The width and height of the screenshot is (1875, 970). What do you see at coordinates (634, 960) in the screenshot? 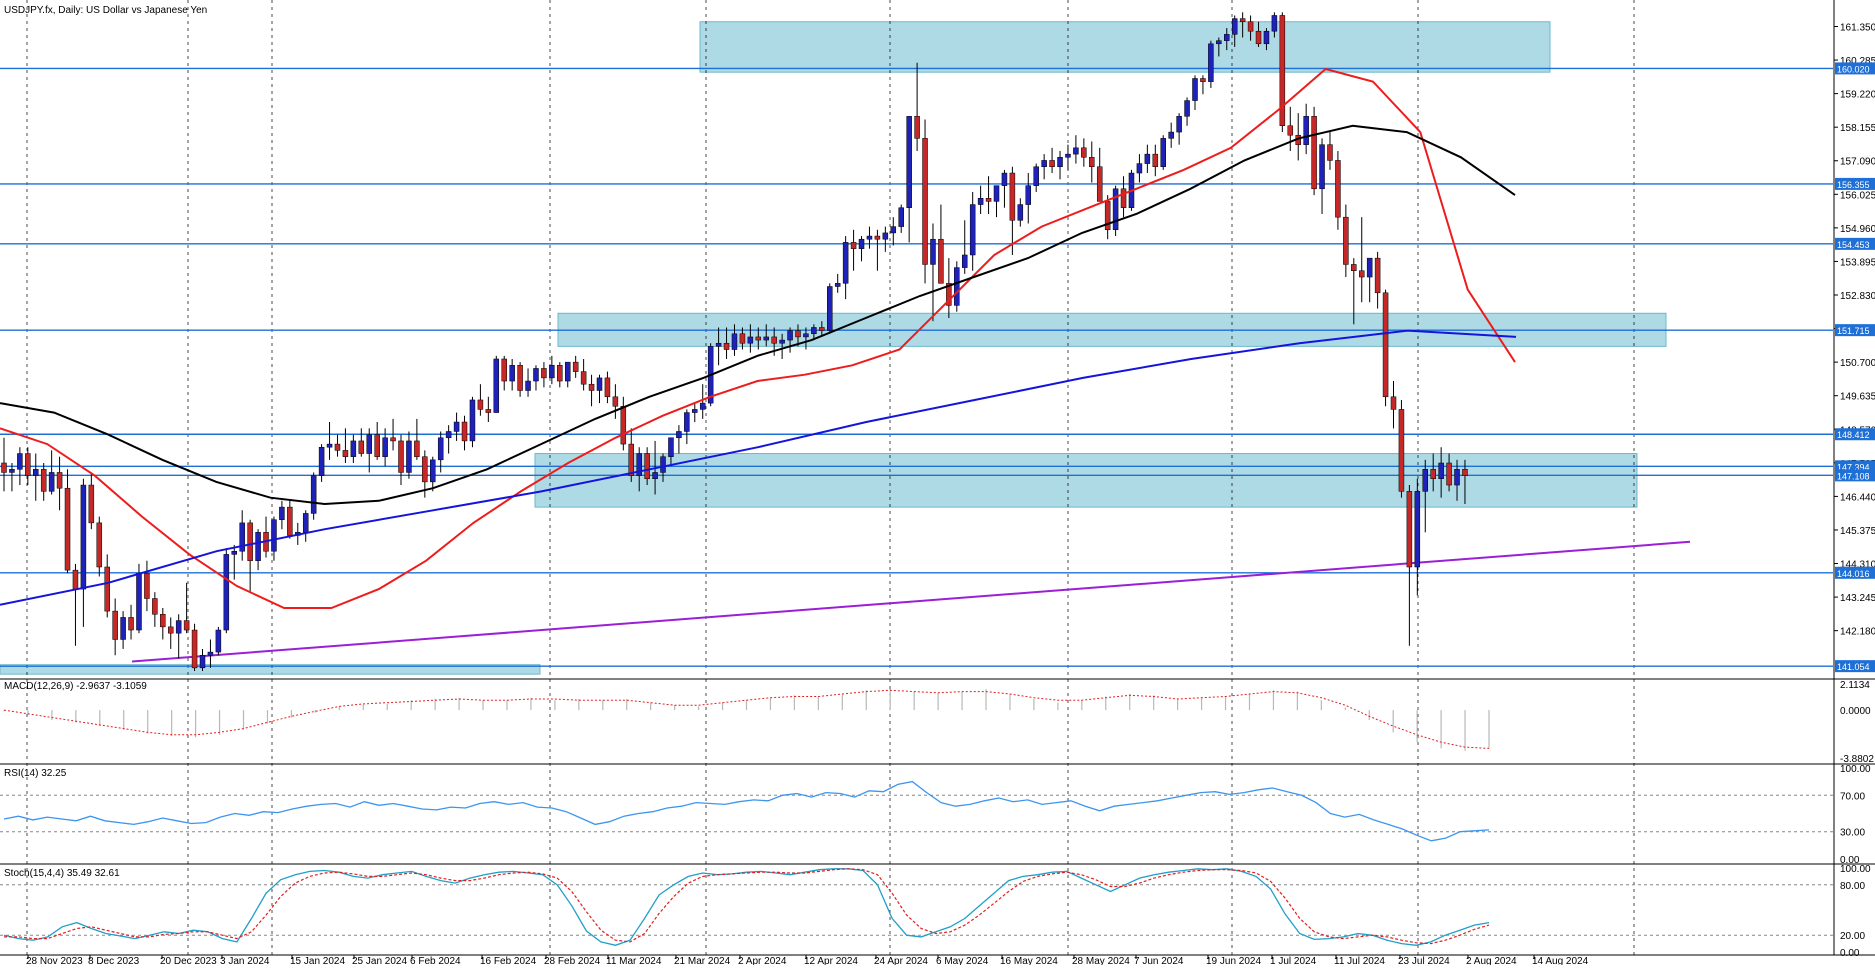
I see `date-label: 11 Mar 2024` at bounding box center [634, 960].